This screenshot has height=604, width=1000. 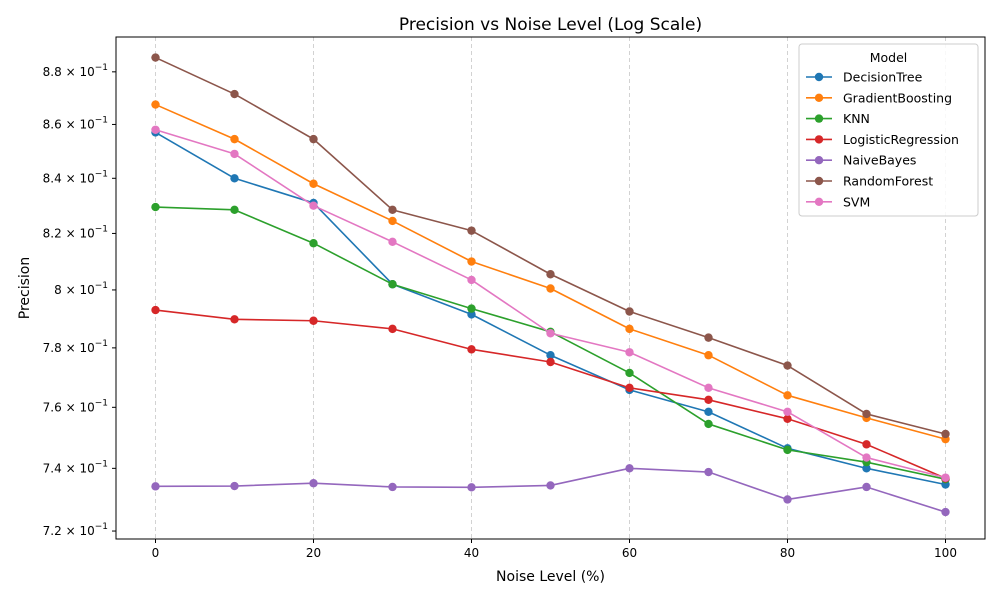 I want to click on chart-title: Precision vs Noise Level (Log Scale), so click(x=550, y=25).